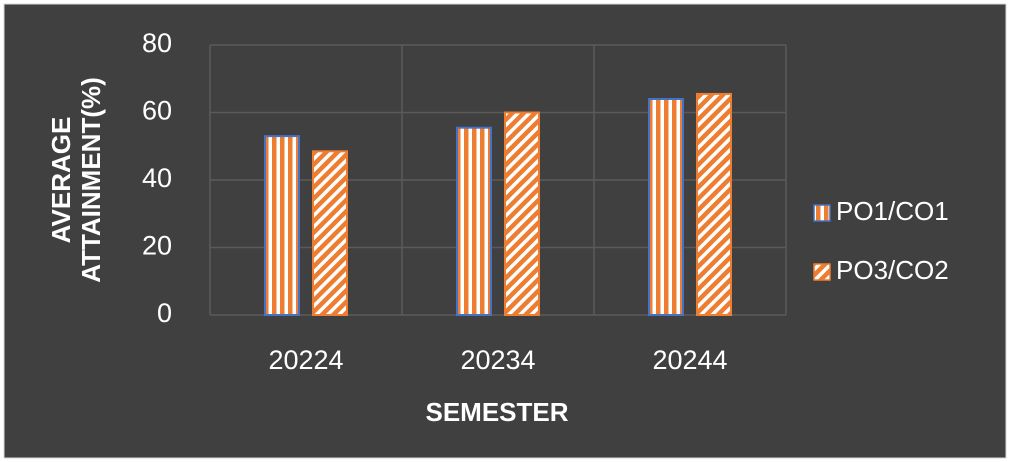 Image resolution: width=1011 pixels, height=462 pixels. I want to click on y-axis-label: AVERAGEATTAINMENT(%), so click(76, 180).